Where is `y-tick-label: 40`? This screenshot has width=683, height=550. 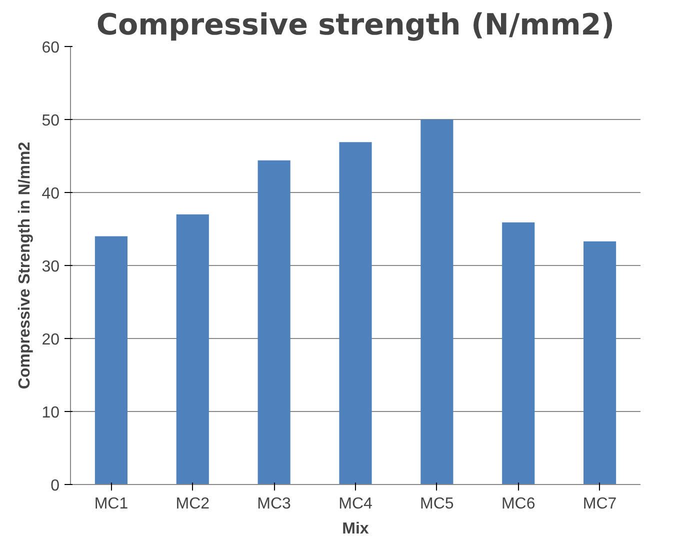
y-tick-label: 40 is located at coordinates (51, 194).